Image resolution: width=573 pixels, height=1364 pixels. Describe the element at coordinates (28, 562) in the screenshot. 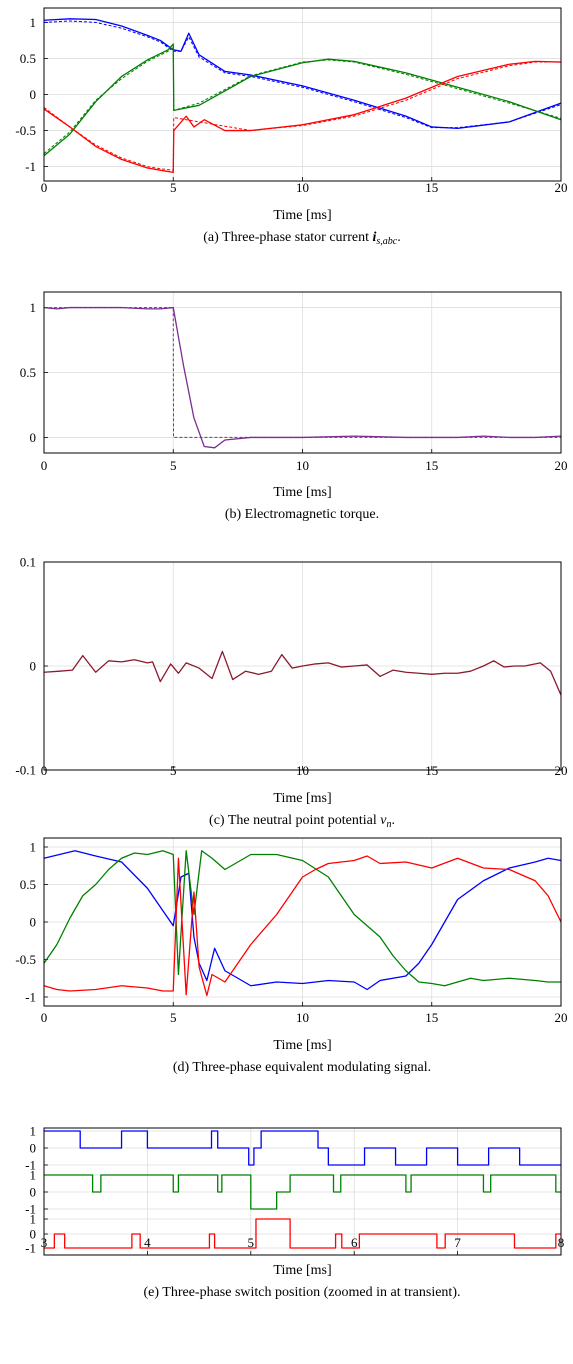

I see `y-tick-label: 0.1` at that location.